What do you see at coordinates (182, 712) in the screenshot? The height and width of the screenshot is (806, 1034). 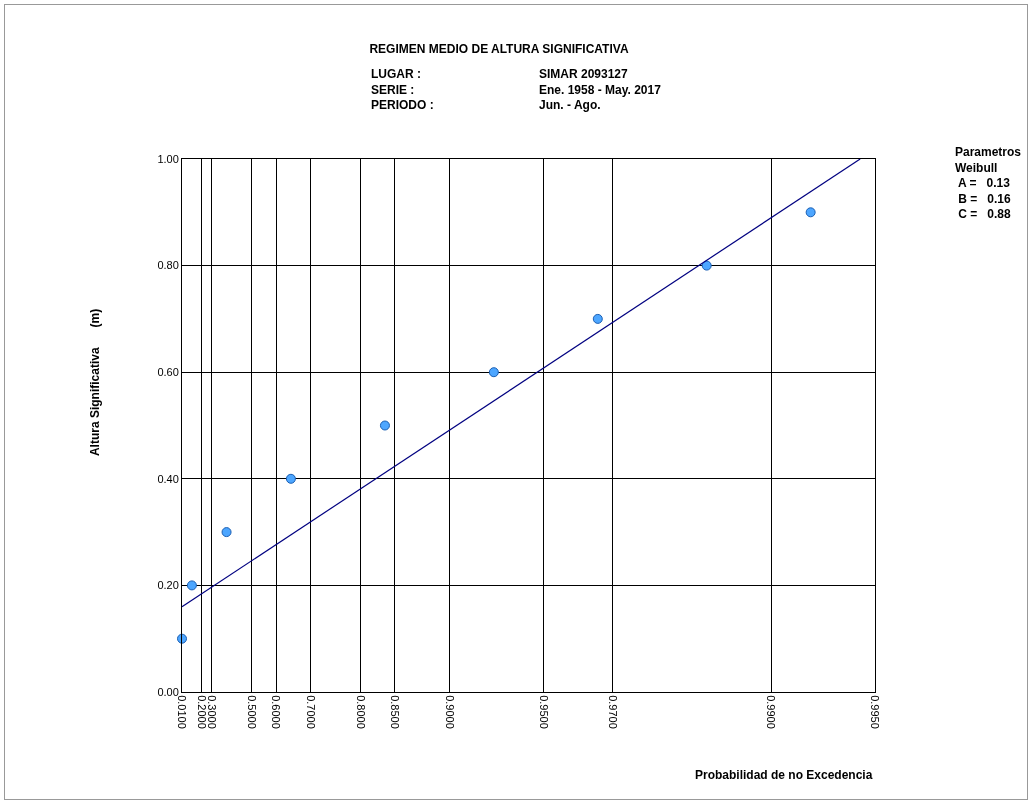 I see `x-tick-label: 0.0100` at bounding box center [182, 712].